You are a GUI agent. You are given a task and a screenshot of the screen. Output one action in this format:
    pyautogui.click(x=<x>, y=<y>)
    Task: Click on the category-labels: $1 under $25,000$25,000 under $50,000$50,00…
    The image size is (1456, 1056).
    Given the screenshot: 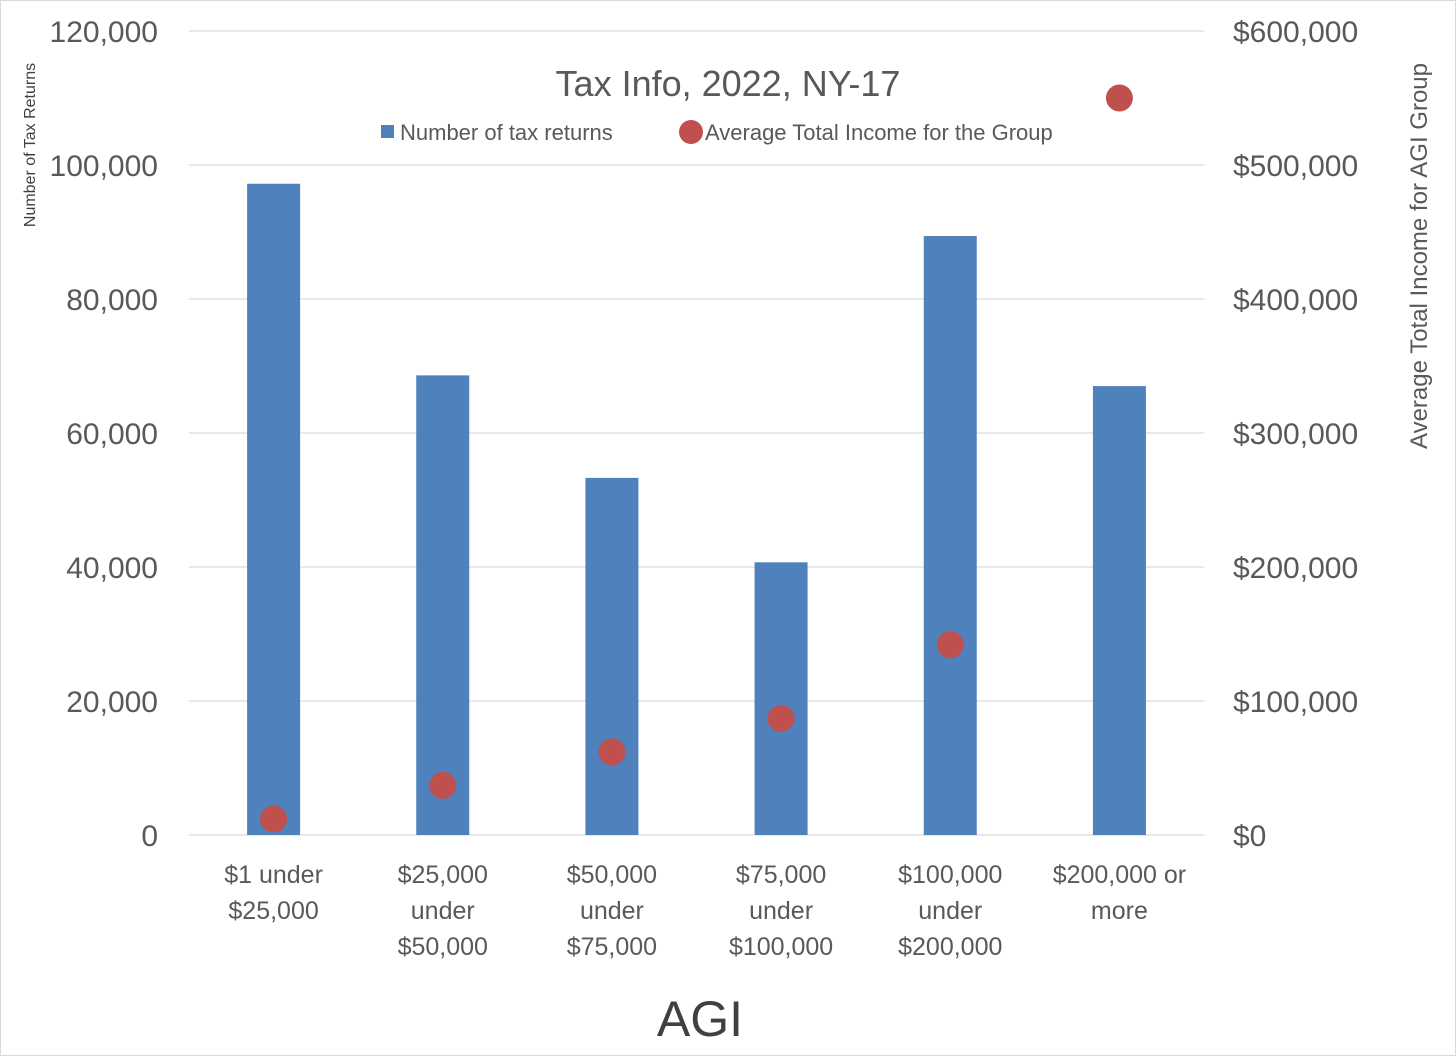 What is the action you would take?
    pyautogui.click(x=705, y=911)
    